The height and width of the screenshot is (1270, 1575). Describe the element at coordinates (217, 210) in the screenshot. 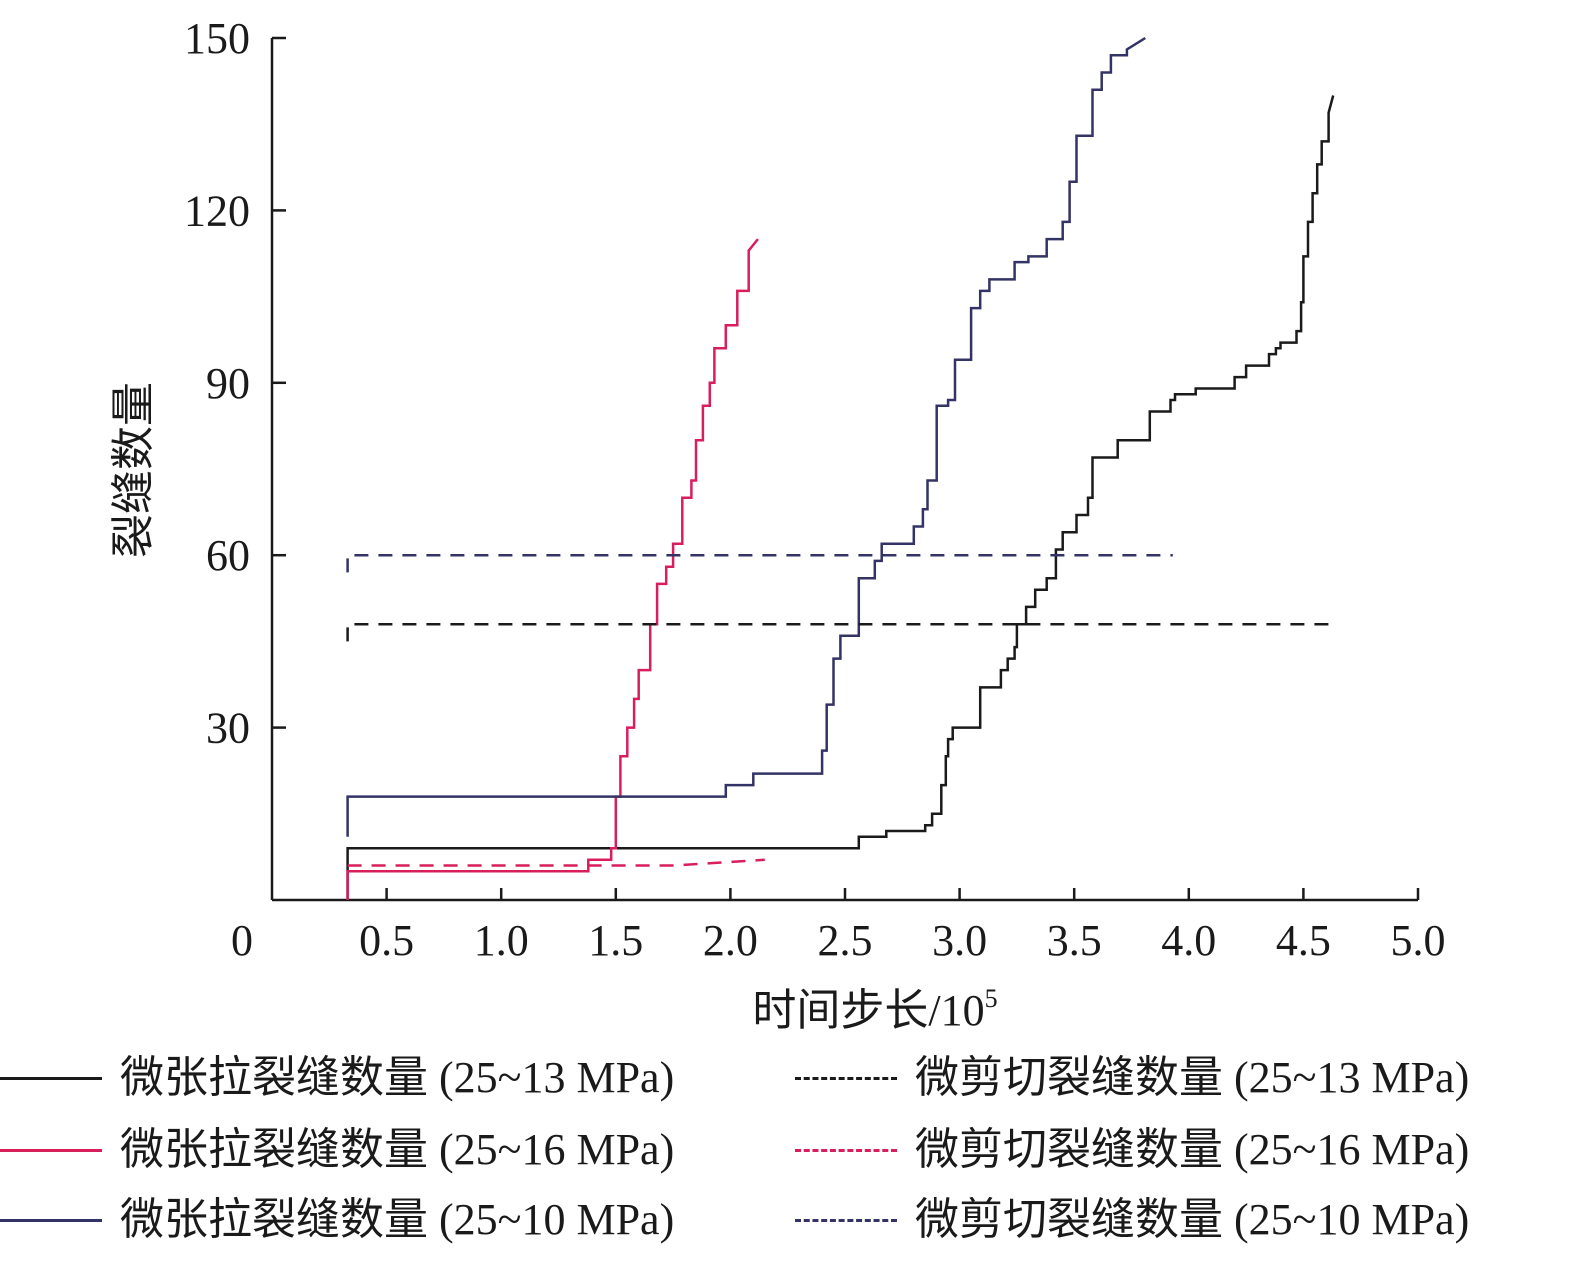

I see `y-tick-label: 120` at that location.